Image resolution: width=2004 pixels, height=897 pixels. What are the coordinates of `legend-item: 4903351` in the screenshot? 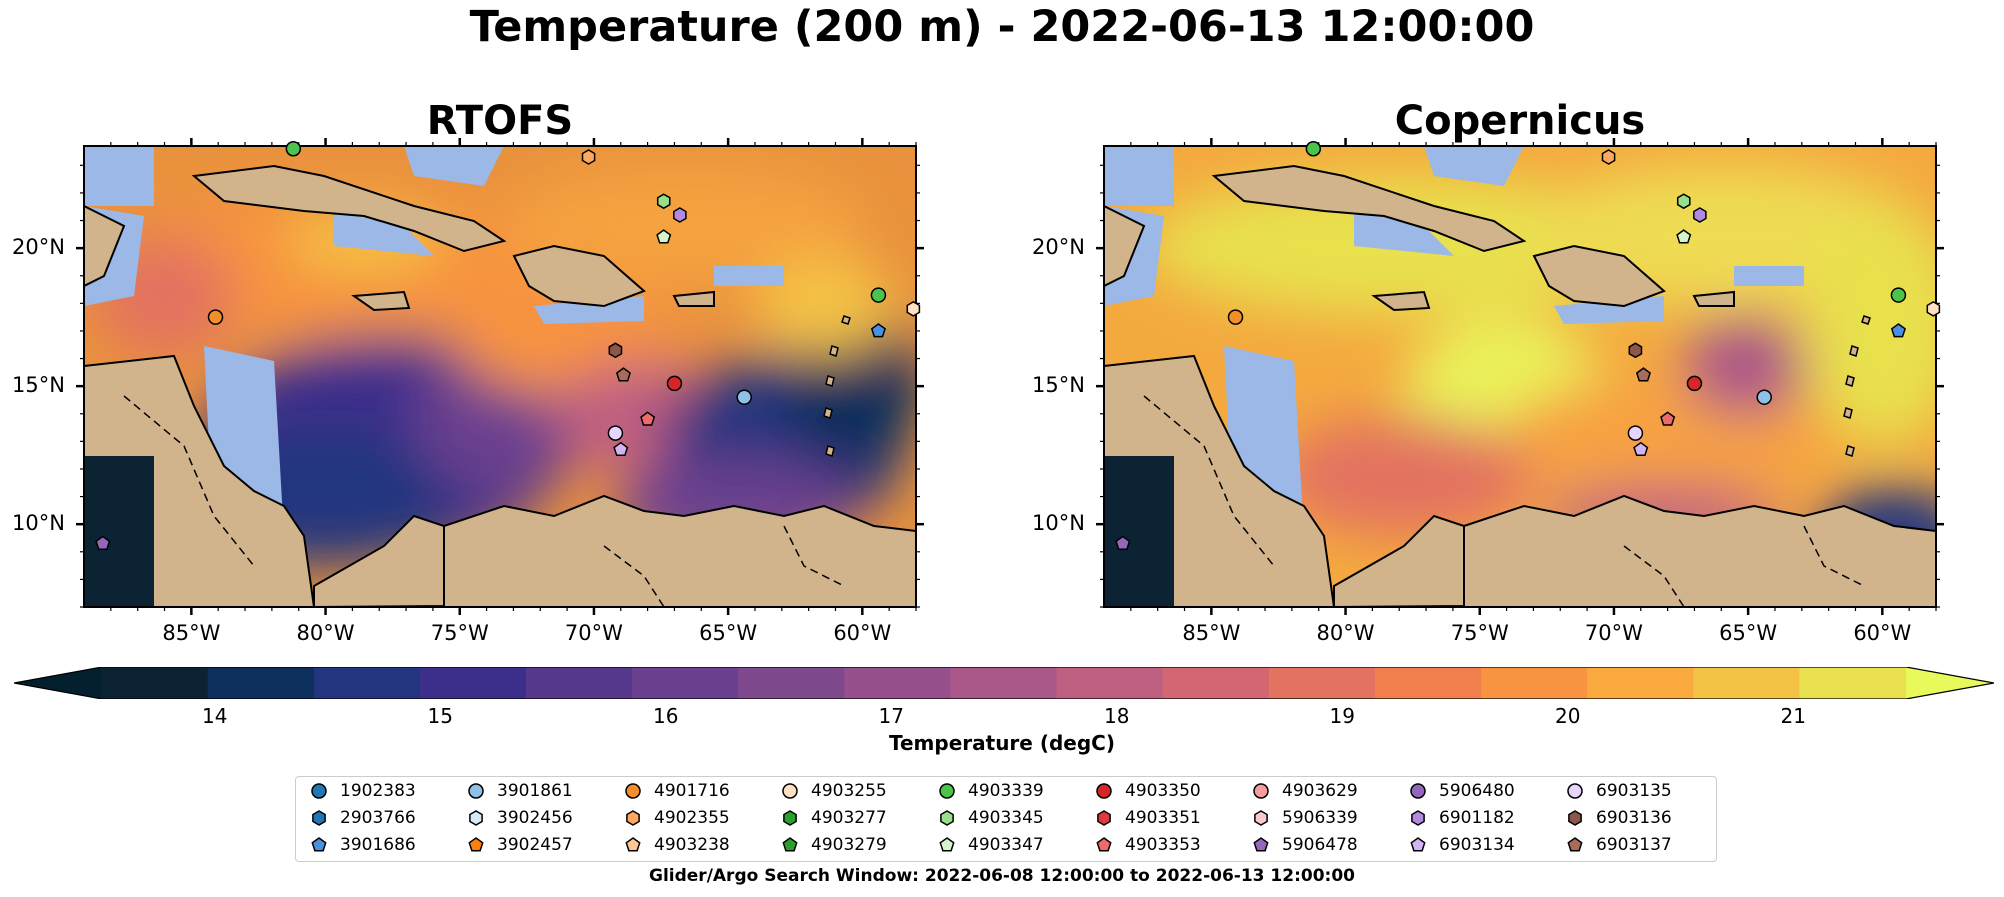 It's located at (1148, 818).